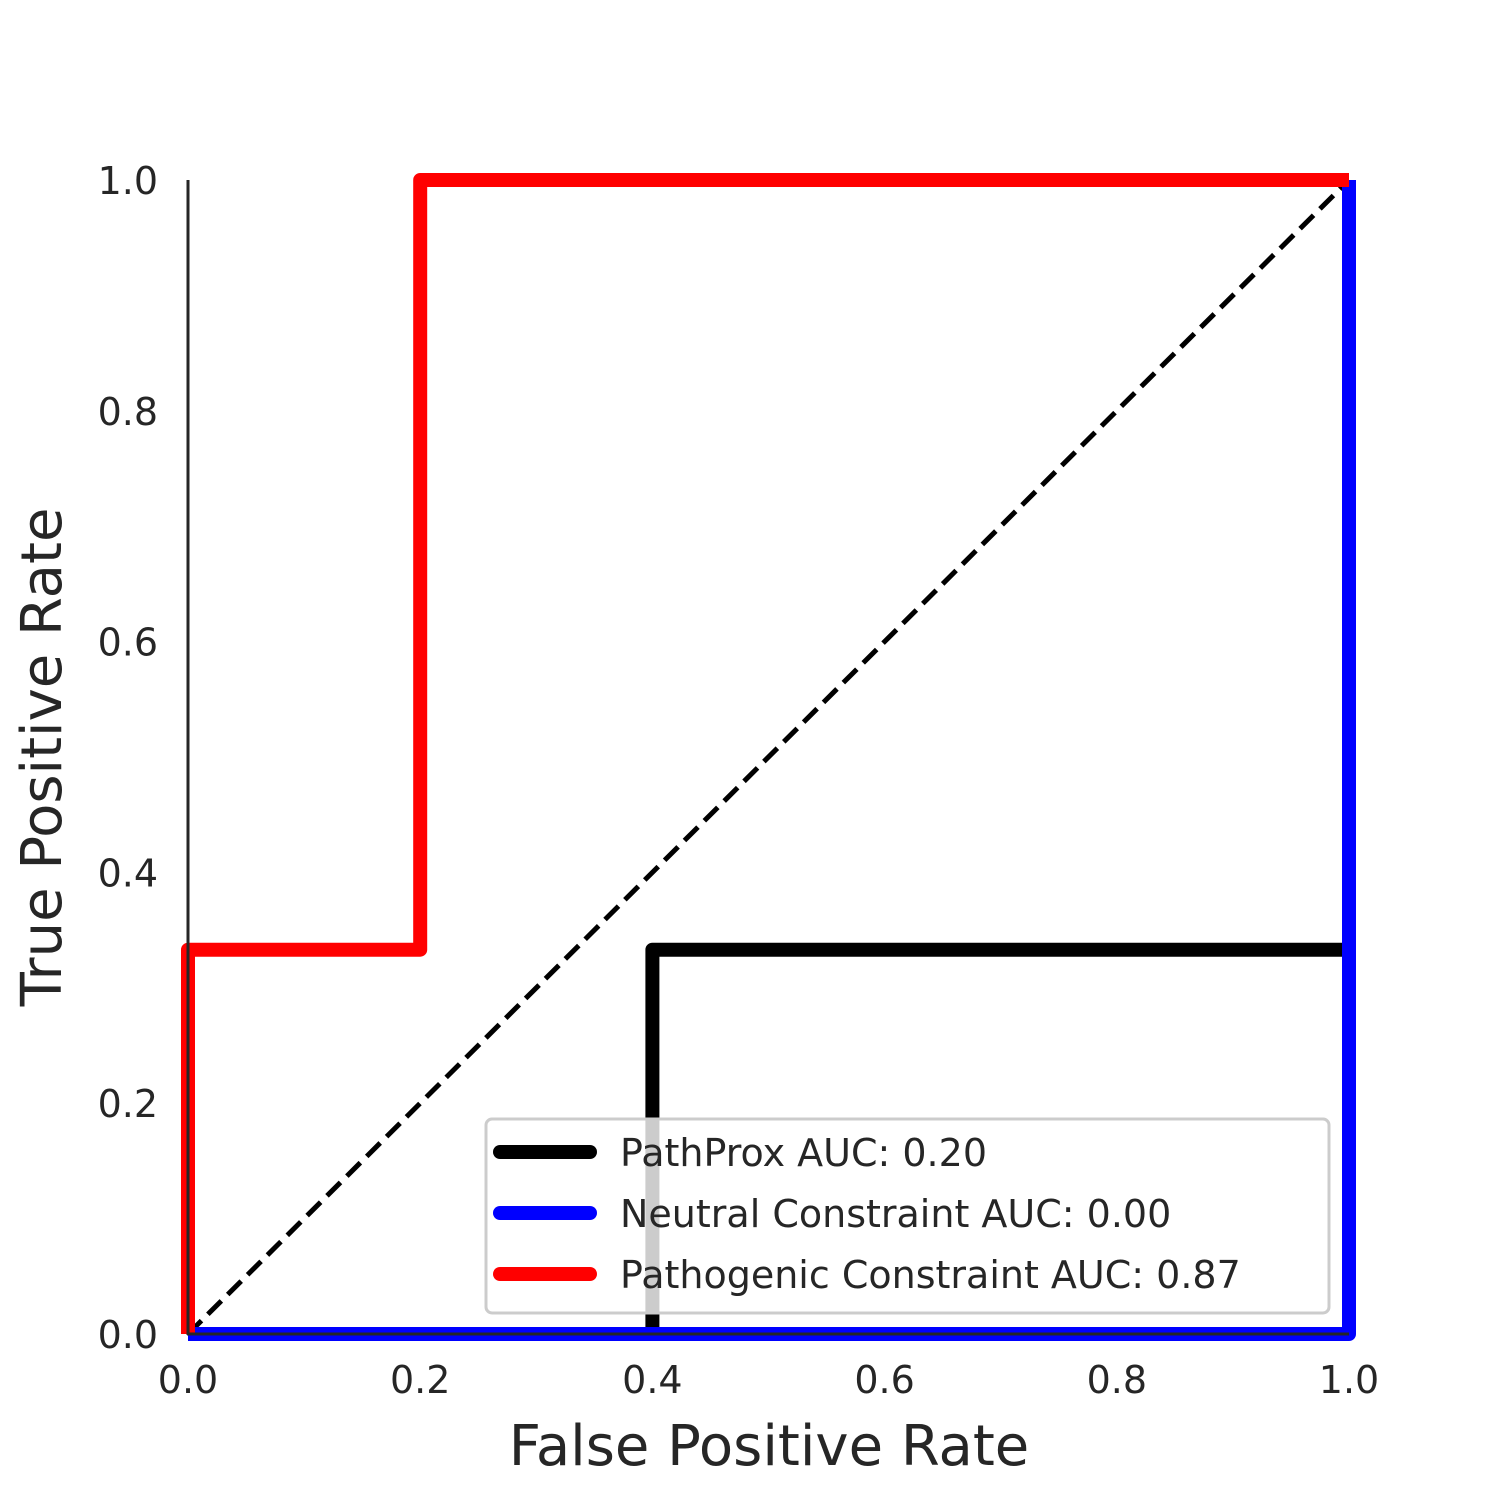 This screenshot has width=1500, height=1504. I want to click on legend-box, so click(907, 1216).